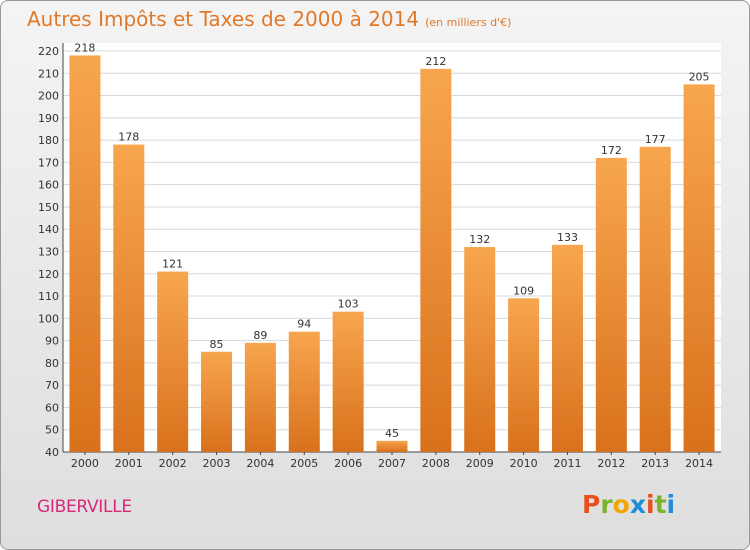 Image resolution: width=750 pixels, height=550 pixels. Describe the element at coordinates (48, 318) in the screenshot. I see `y-tick-label: 100` at that location.